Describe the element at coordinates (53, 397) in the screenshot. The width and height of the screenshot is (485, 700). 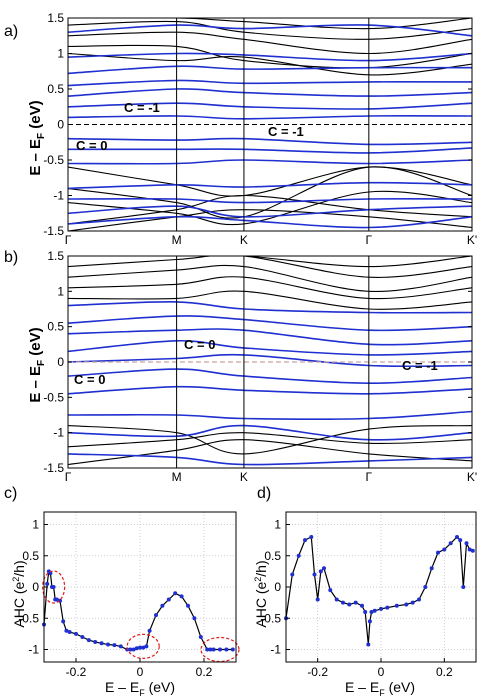
I see `ytick-label-b-2: -0.5` at that location.